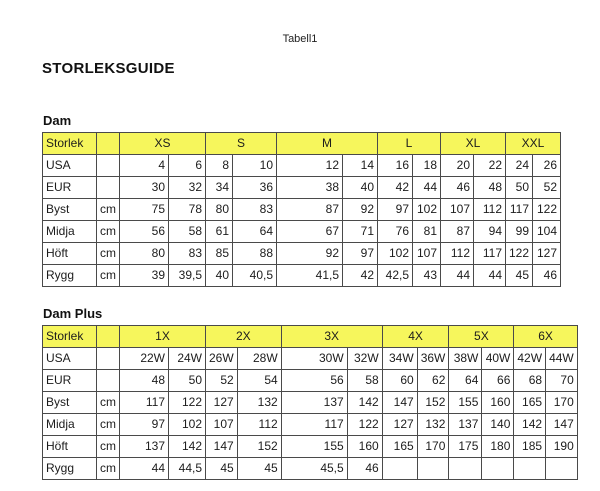 The image size is (600, 491). What do you see at coordinates (426, 275) in the screenshot?
I see `value-cell: 43` at bounding box center [426, 275].